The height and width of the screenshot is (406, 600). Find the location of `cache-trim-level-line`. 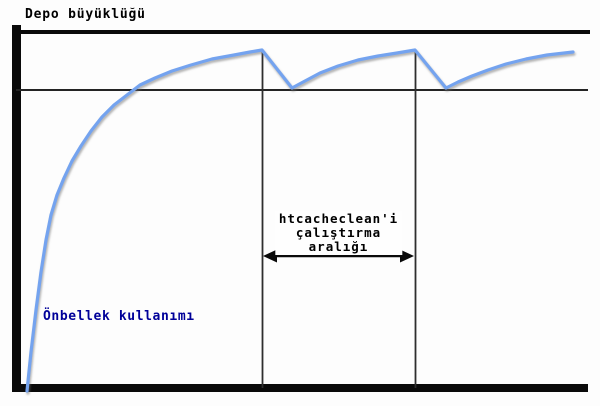

cache-trim-level-line is located at coordinates (302, 90).